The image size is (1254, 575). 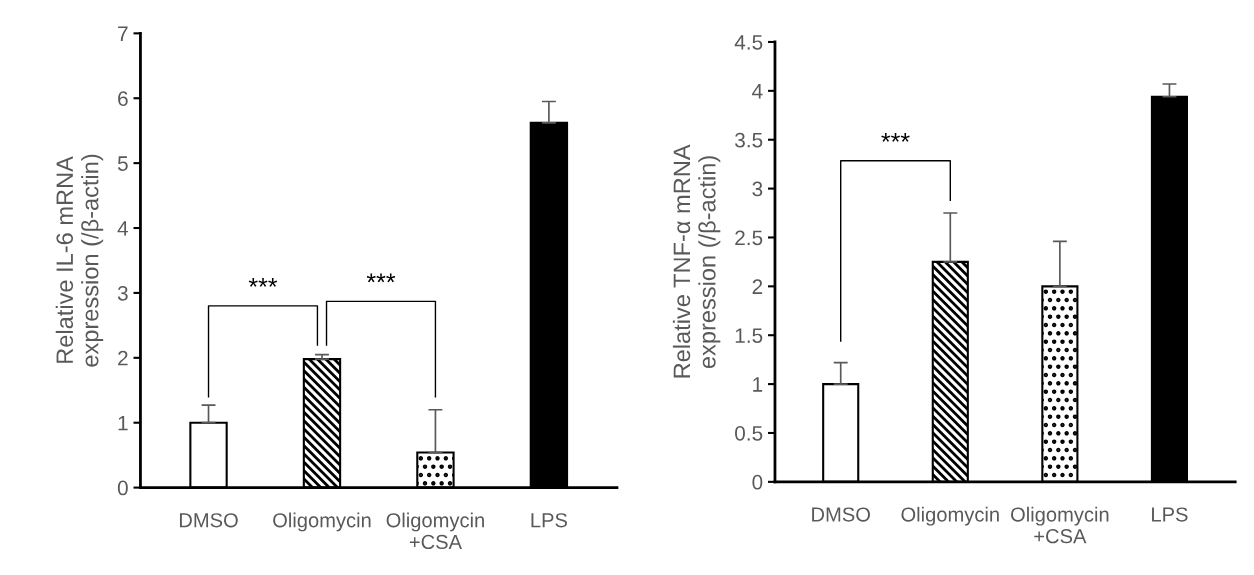 What do you see at coordinates (79, 260) in the screenshot?
I see `y-axis-title: Relative IL-6 mRNA expression (/β-actin)` at bounding box center [79, 260].